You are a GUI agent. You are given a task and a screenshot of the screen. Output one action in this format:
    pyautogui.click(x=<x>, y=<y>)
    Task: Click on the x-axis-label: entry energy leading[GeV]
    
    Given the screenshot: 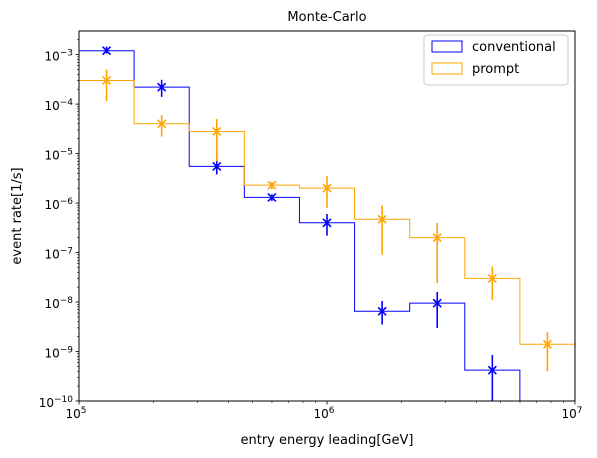 What is the action you would take?
    pyautogui.click(x=327, y=440)
    